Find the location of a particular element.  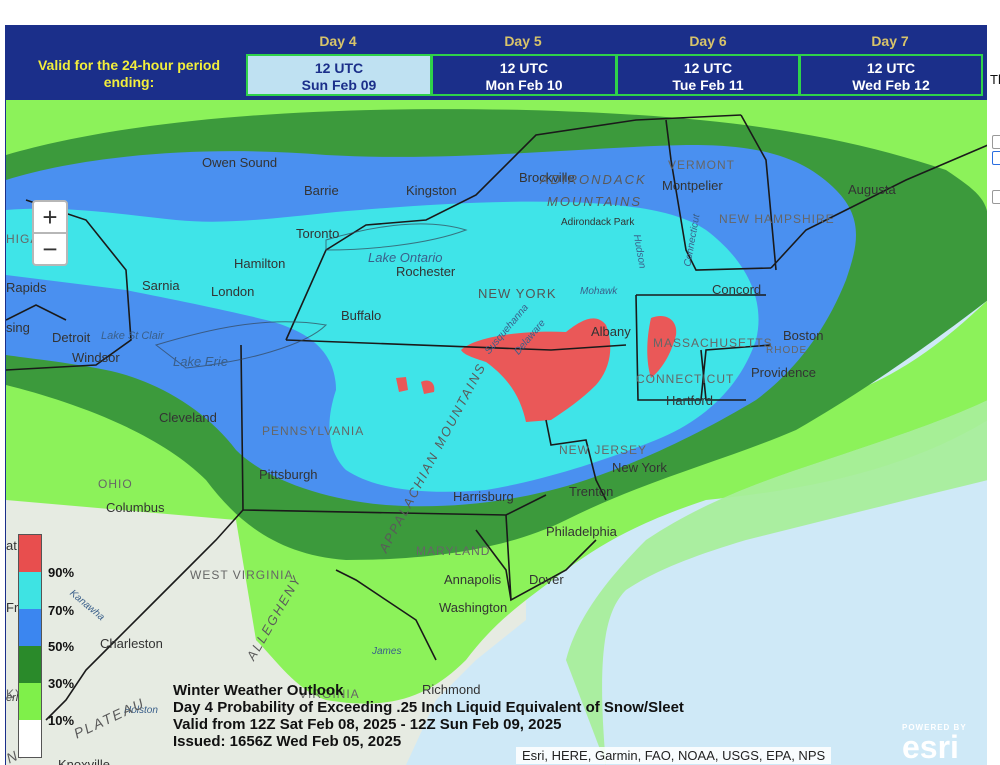

zoom-in-button: + is located at coordinates (50, 217).